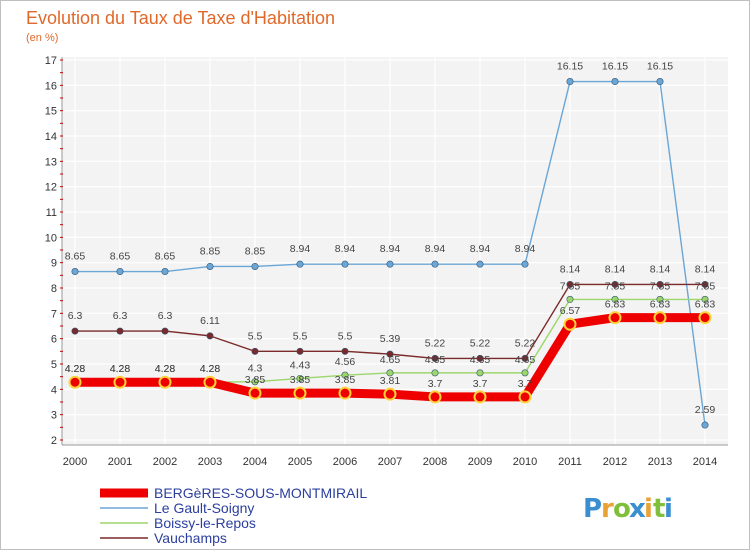  I want to click on y-tick-label: 2, so click(54, 441).